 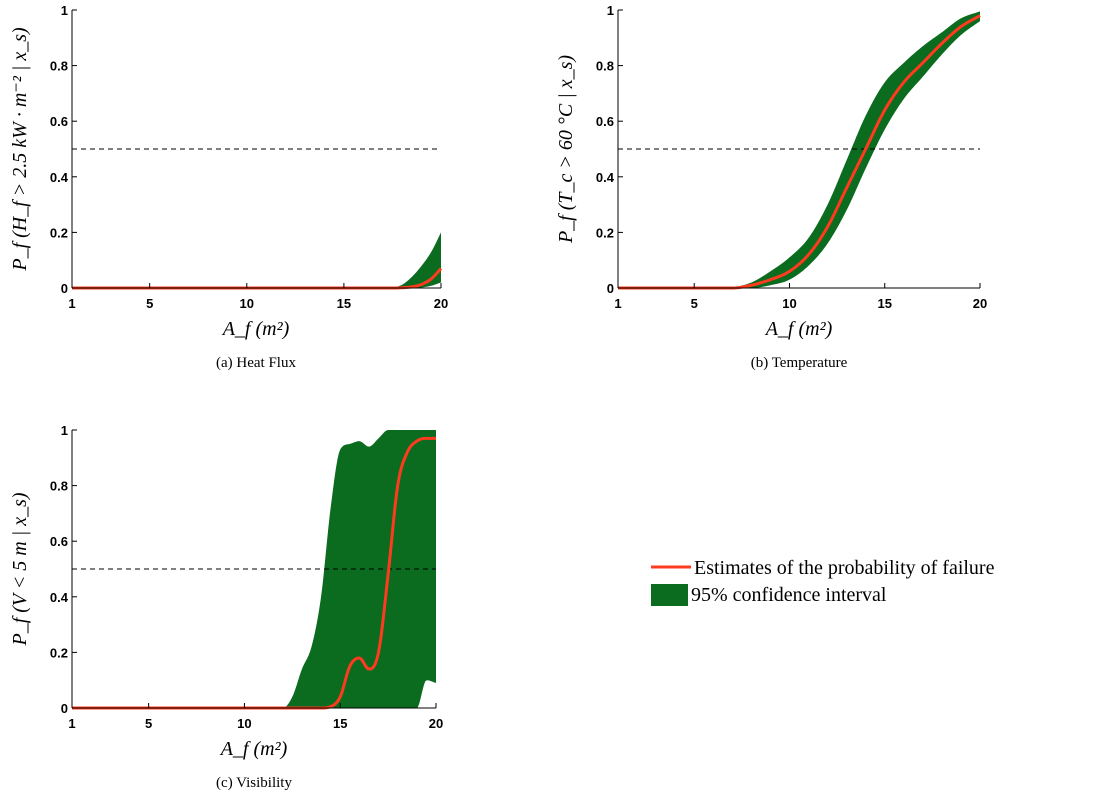 I want to click on panel-caption: (b) Temperature, so click(x=799, y=363).